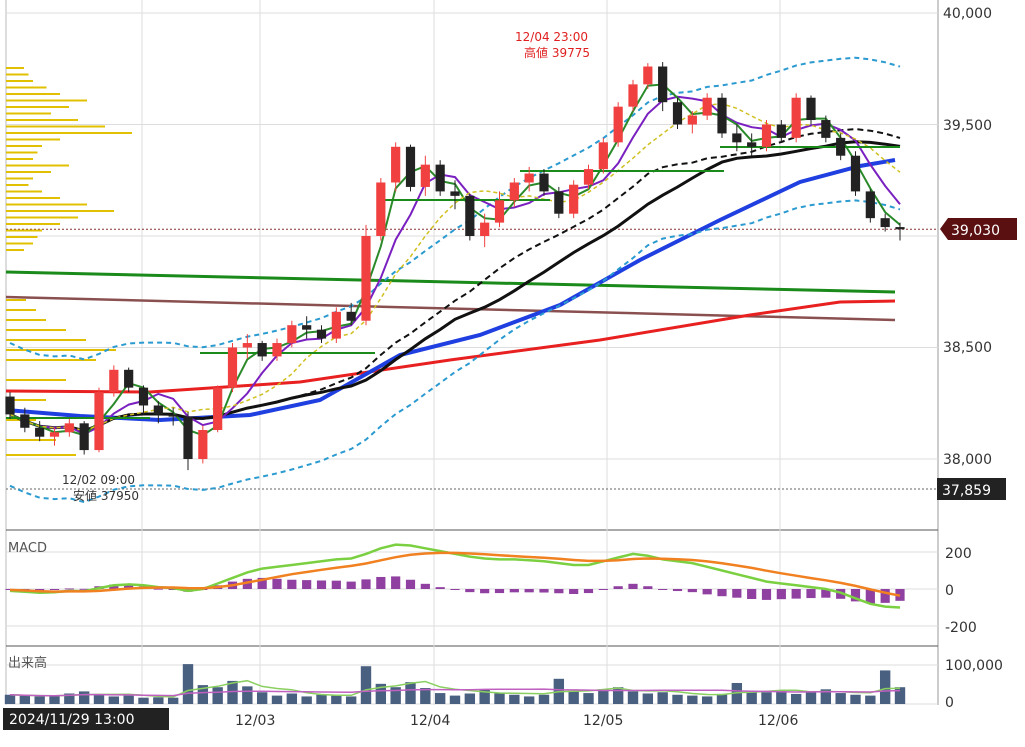 The image size is (1025, 747). I want to click on current-price-text: 39,030, so click(975, 231).